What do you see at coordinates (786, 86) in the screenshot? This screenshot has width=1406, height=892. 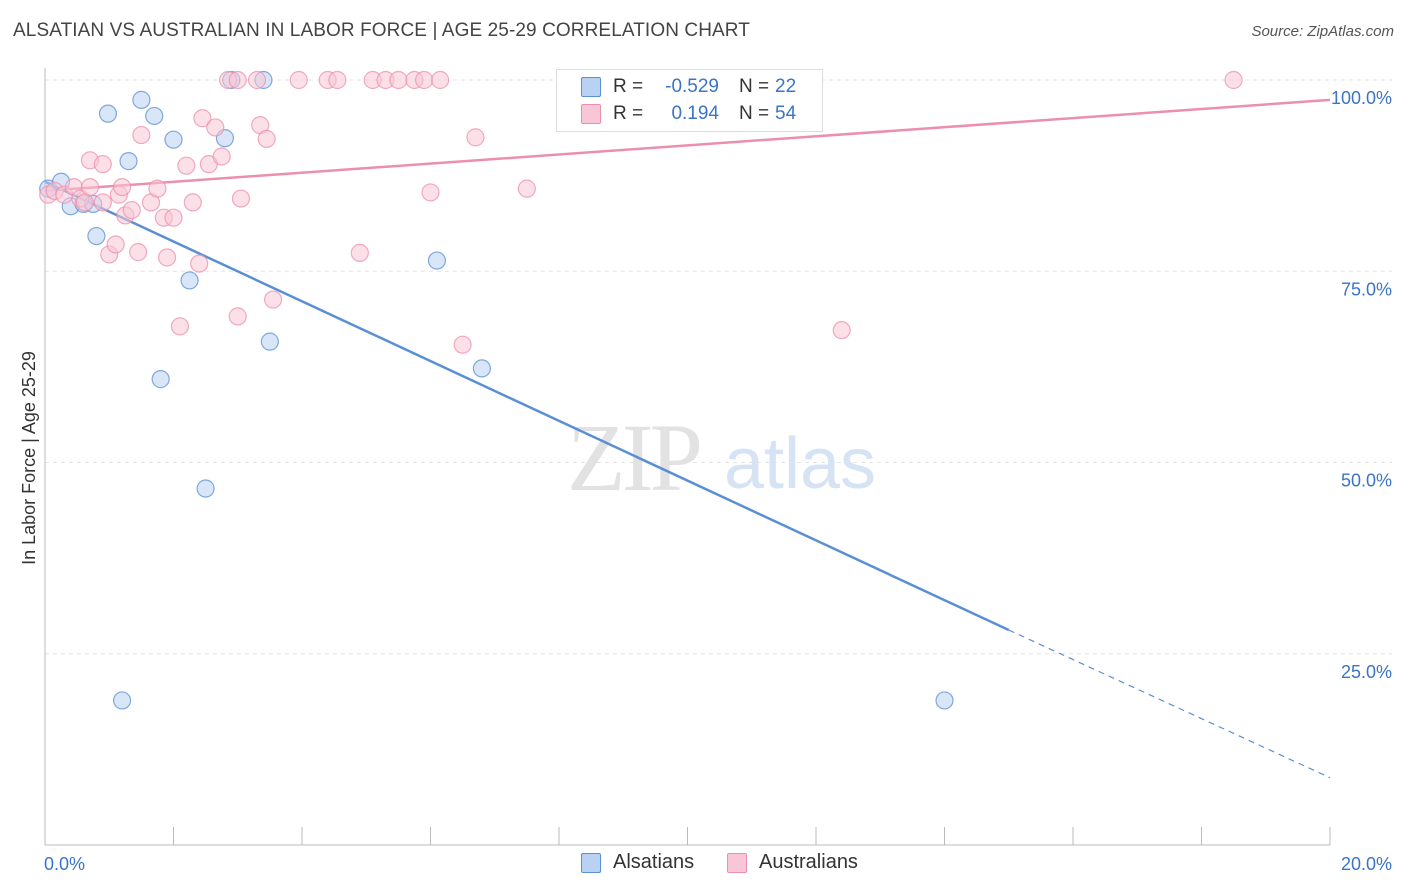 I see `legend-n-value: 22` at bounding box center [786, 86].